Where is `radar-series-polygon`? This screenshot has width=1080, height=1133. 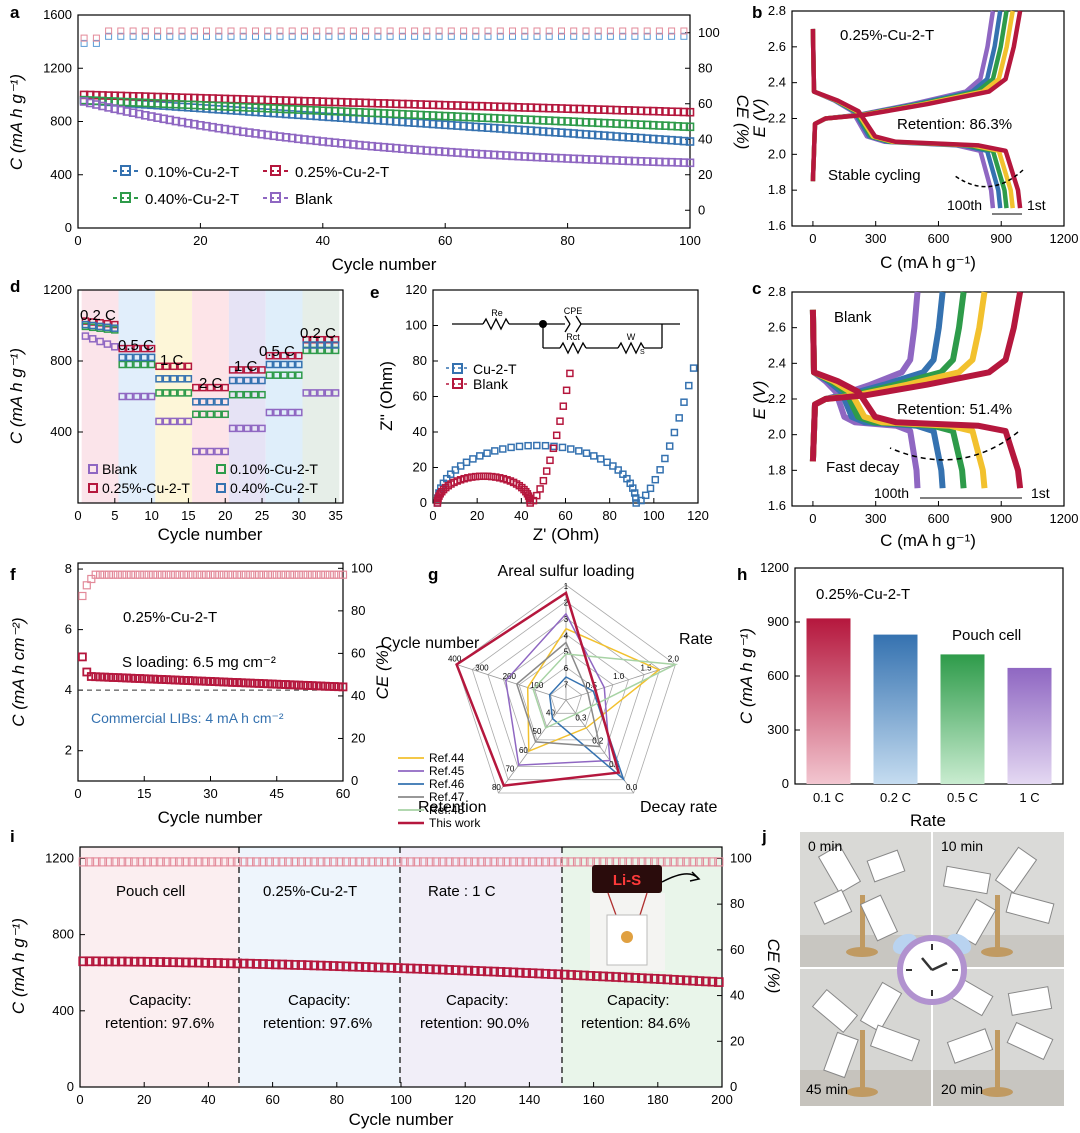
radar-series-polygon is located at coordinates (587, 729).